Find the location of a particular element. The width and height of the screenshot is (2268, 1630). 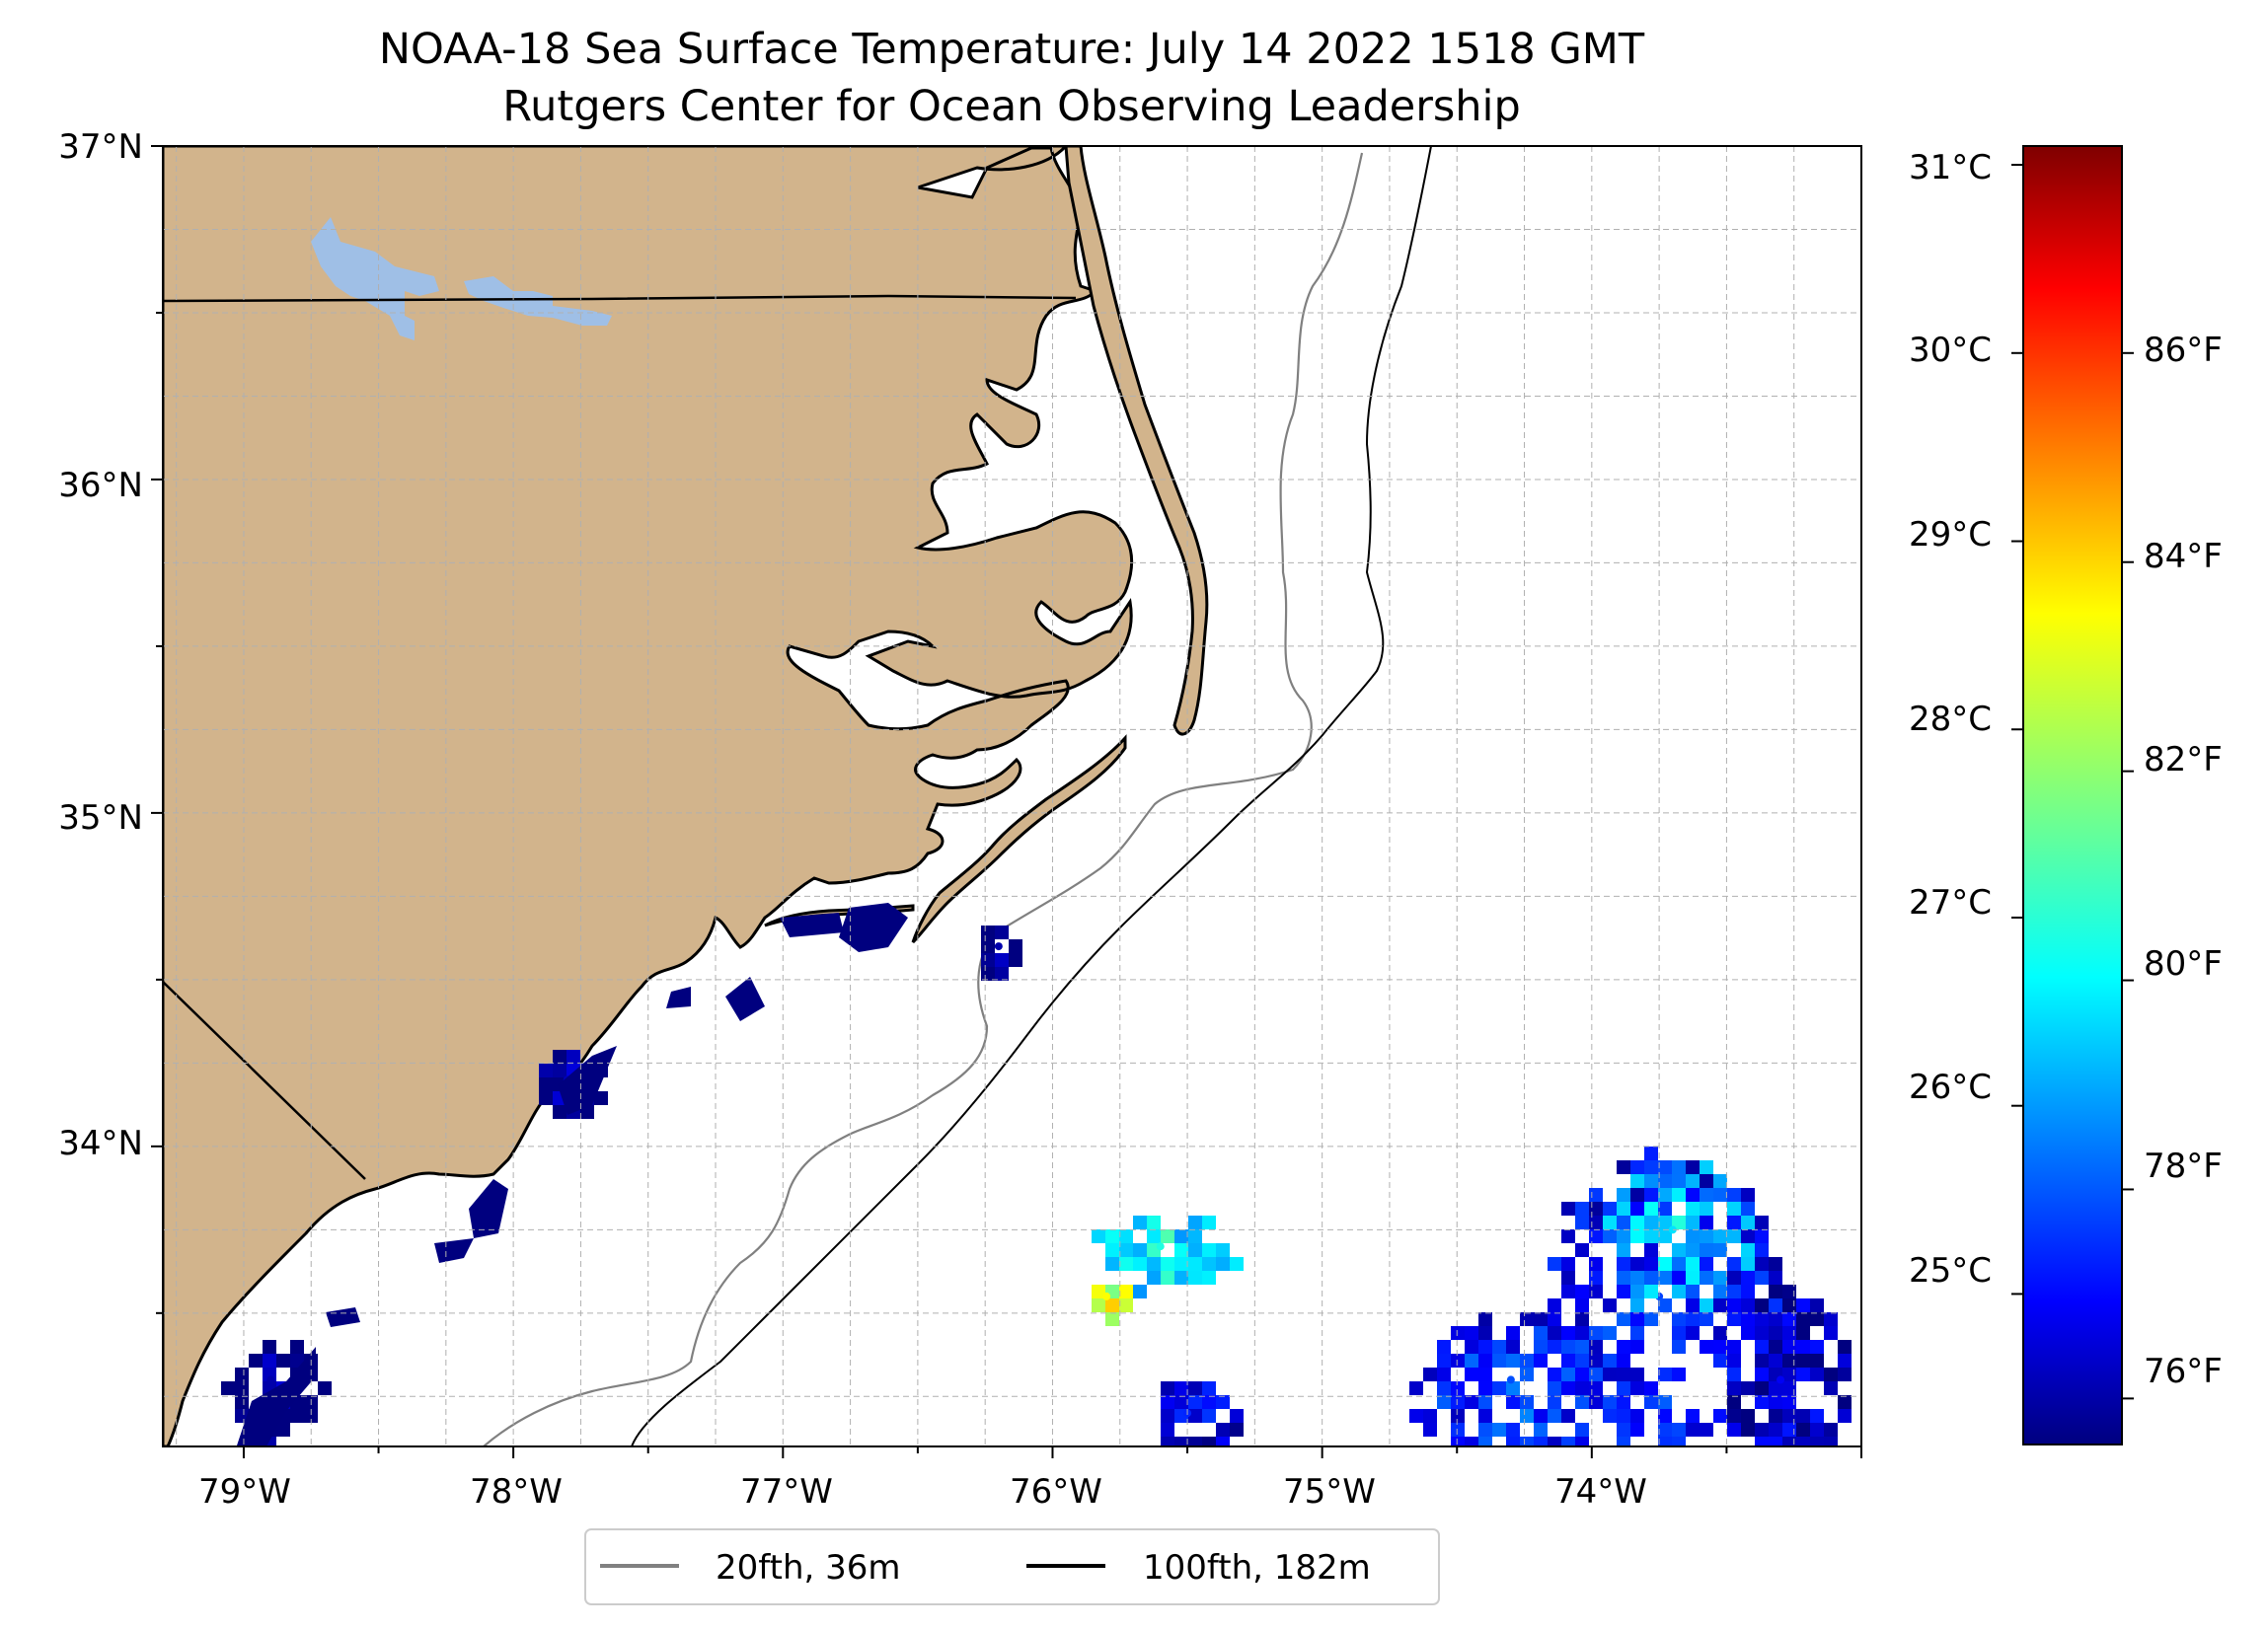

land-outer-banks is located at coordinates (1136, 441).